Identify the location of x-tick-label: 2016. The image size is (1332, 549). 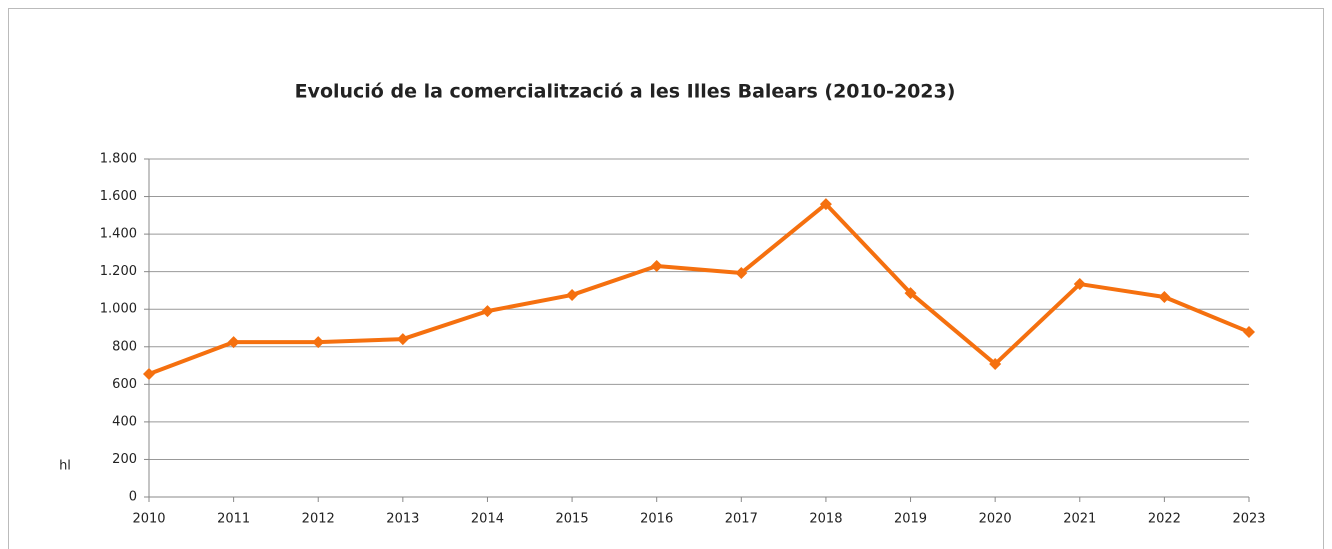
(656, 519).